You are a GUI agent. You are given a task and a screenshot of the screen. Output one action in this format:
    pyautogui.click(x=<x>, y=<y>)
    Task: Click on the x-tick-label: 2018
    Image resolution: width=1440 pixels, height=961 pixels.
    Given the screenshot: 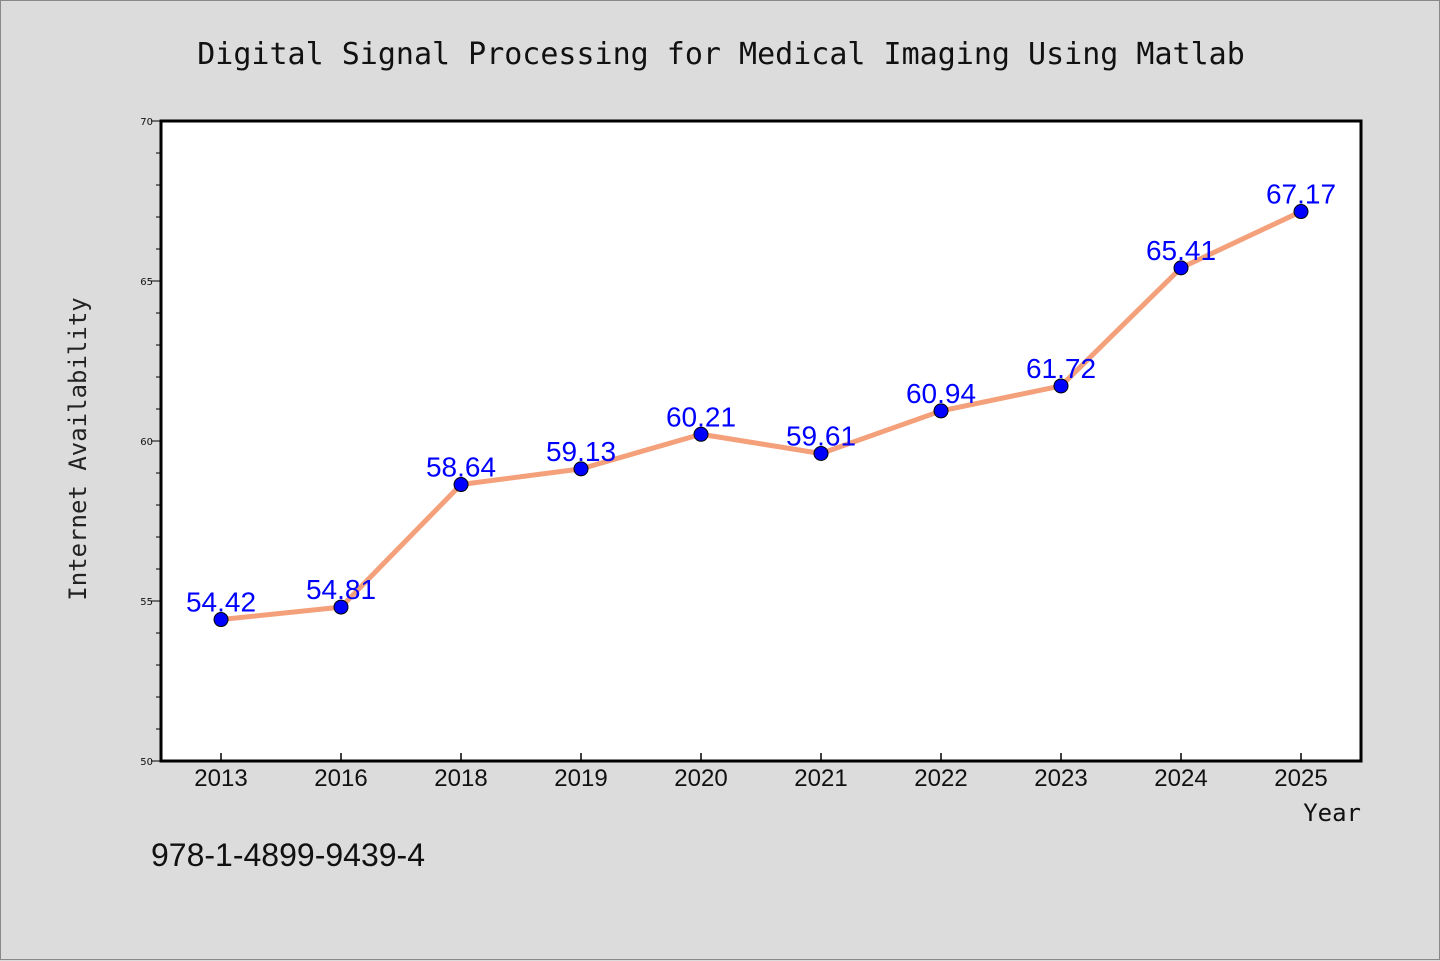 What is the action you would take?
    pyautogui.click(x=460, y=778)
    